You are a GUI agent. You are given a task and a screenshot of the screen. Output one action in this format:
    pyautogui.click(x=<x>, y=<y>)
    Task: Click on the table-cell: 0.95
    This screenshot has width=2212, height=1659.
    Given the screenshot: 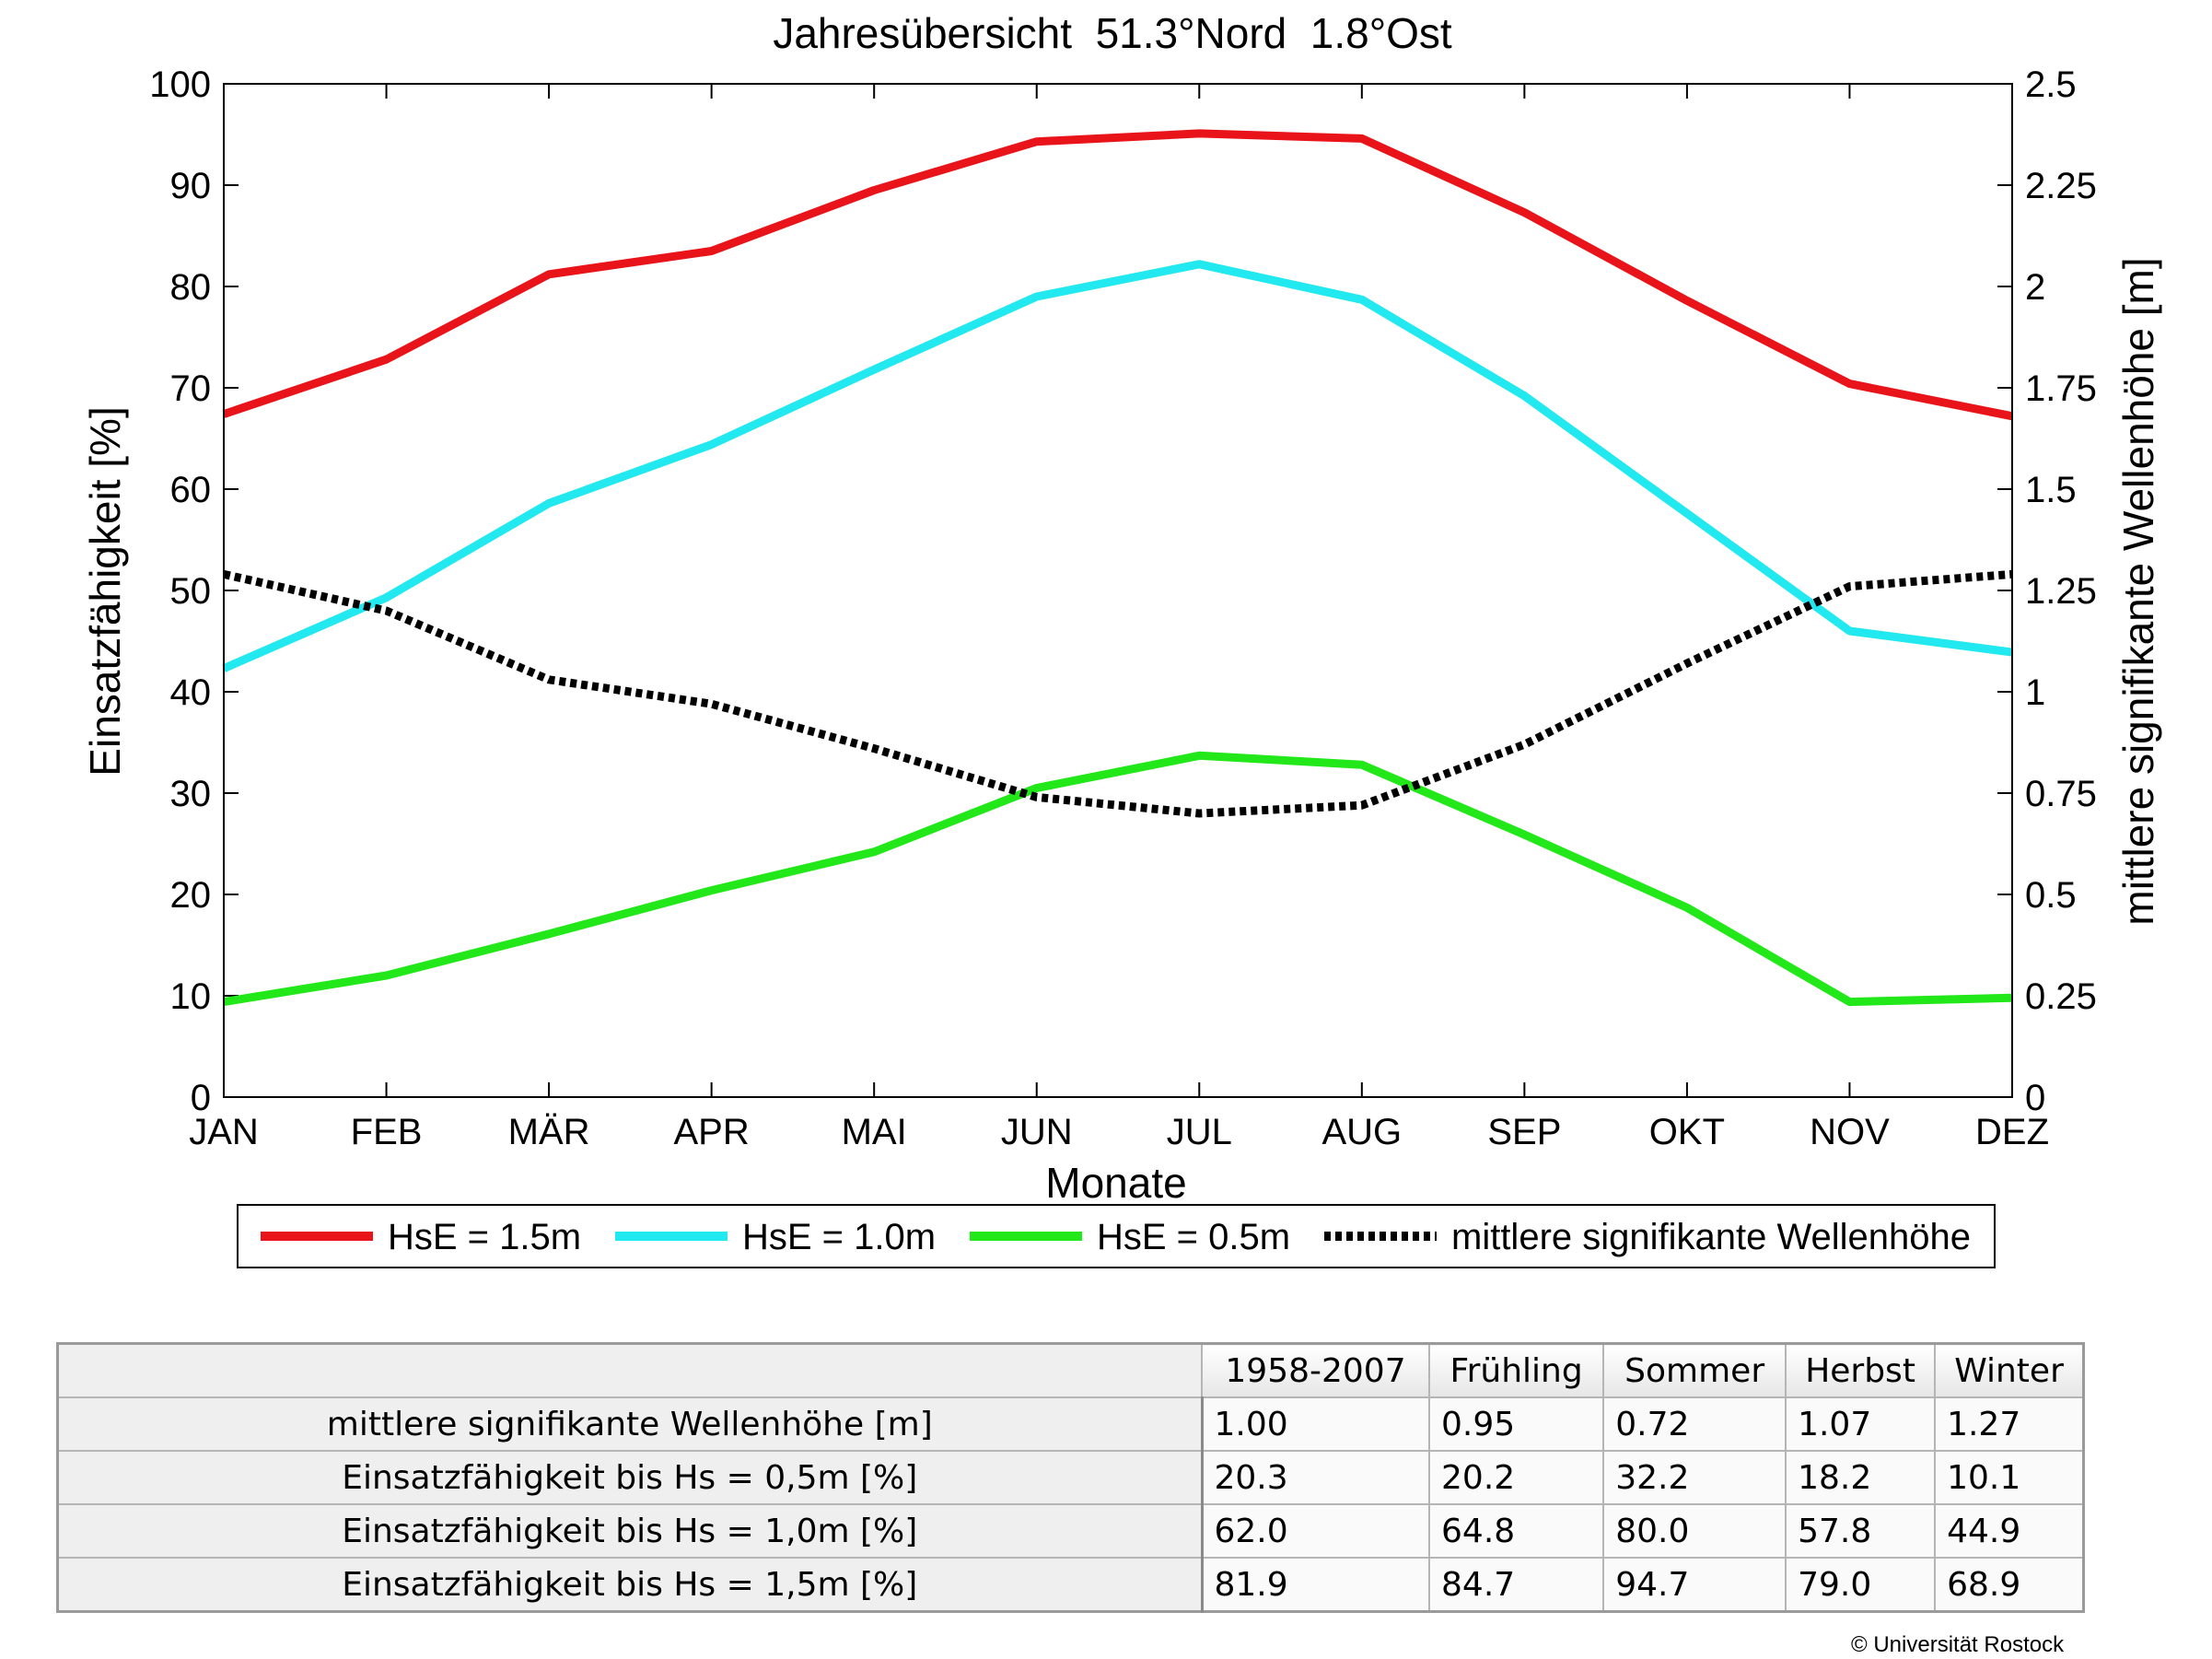 What is the action you would take?
    pyautogui.click(x=1517, y=1424)
    